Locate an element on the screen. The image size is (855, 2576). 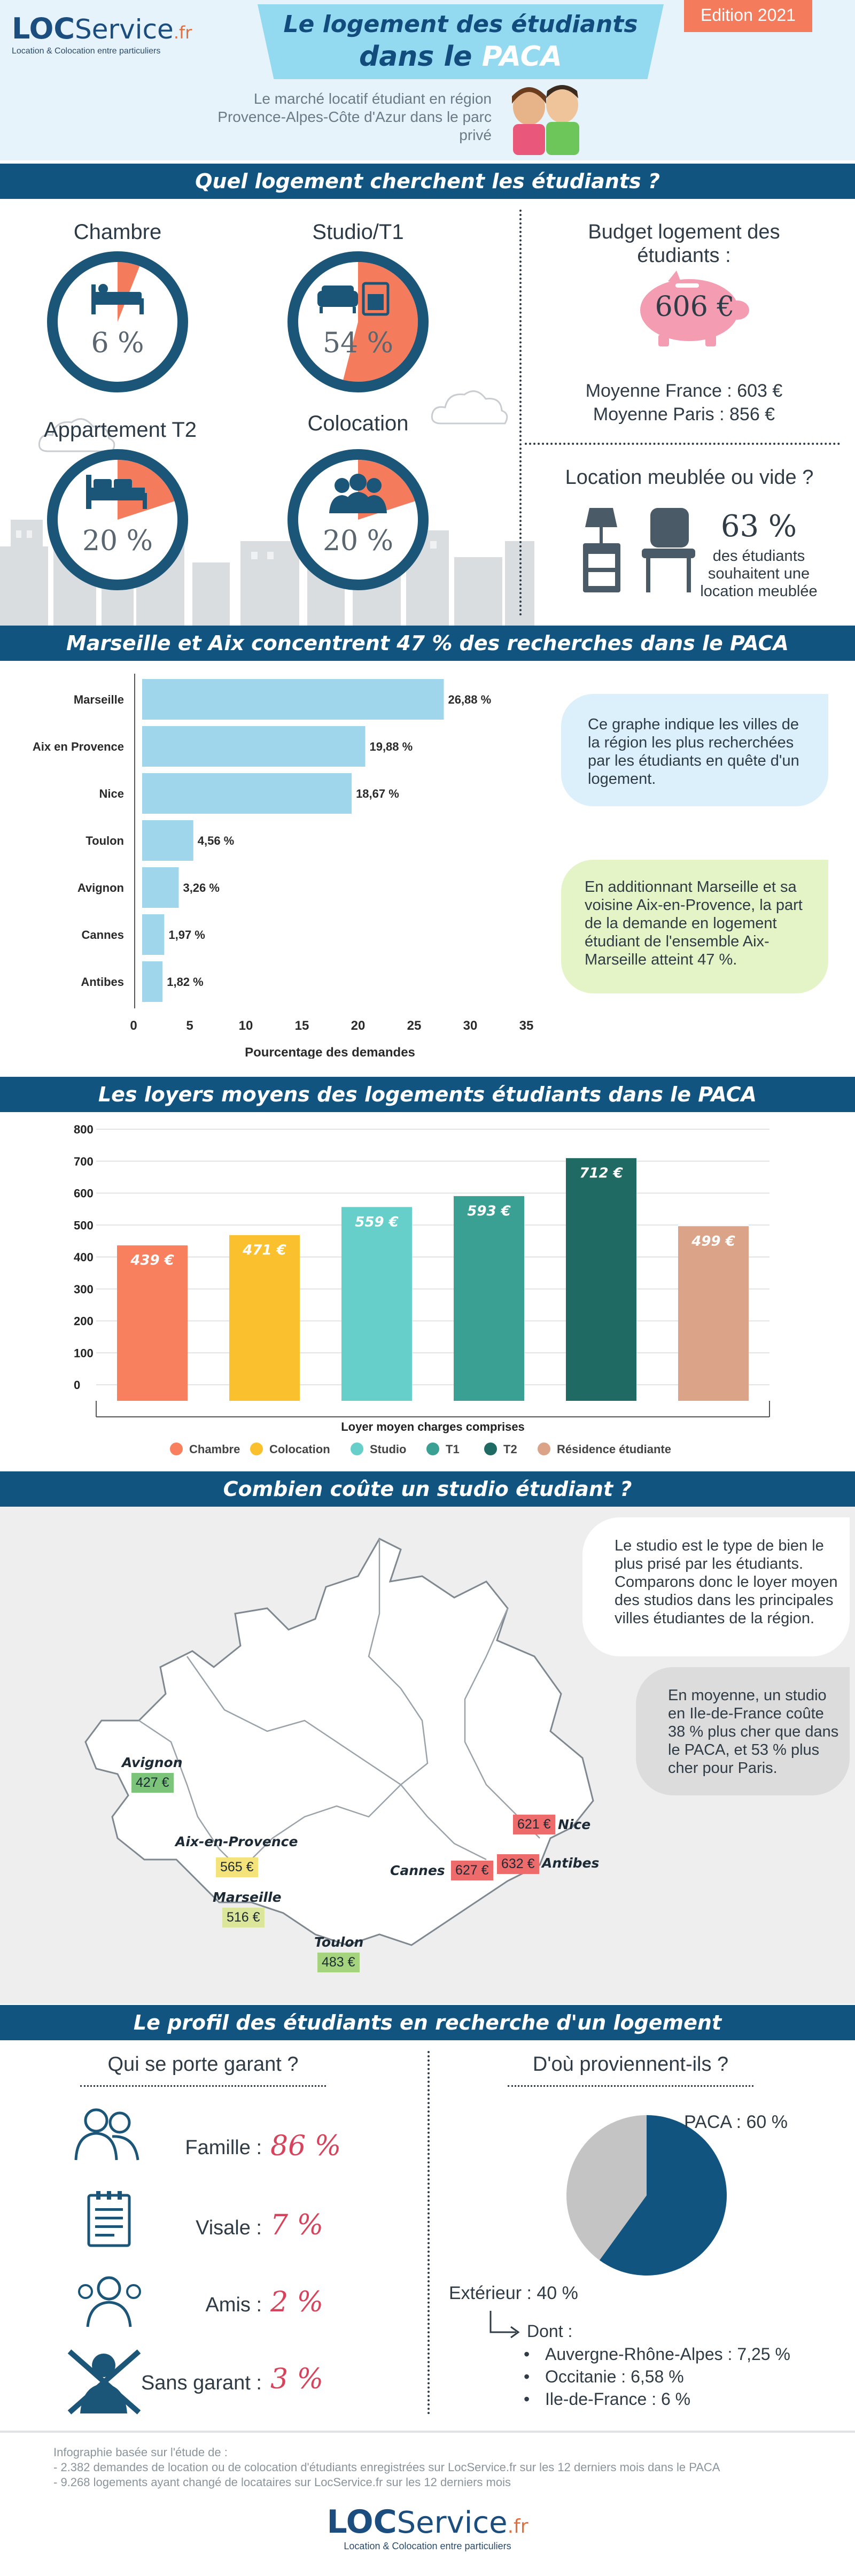
source-title: Infographie basée sur l'étude de : is located at coordinates (140, 2452).